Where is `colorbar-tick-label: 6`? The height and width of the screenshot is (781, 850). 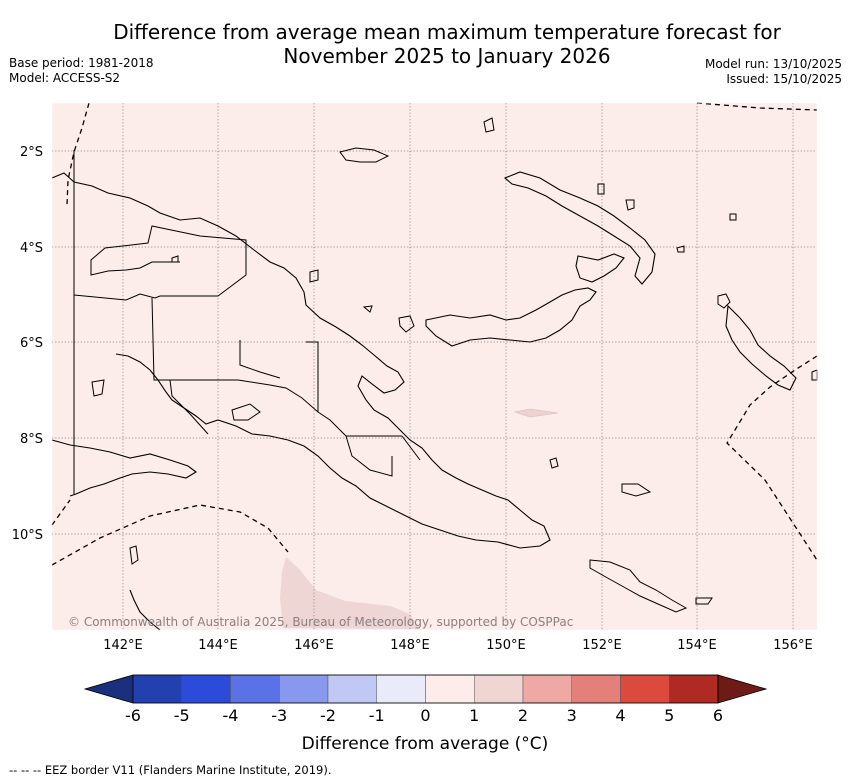 colorbar-tick-label: 6 is located at coordinates (718, 715).